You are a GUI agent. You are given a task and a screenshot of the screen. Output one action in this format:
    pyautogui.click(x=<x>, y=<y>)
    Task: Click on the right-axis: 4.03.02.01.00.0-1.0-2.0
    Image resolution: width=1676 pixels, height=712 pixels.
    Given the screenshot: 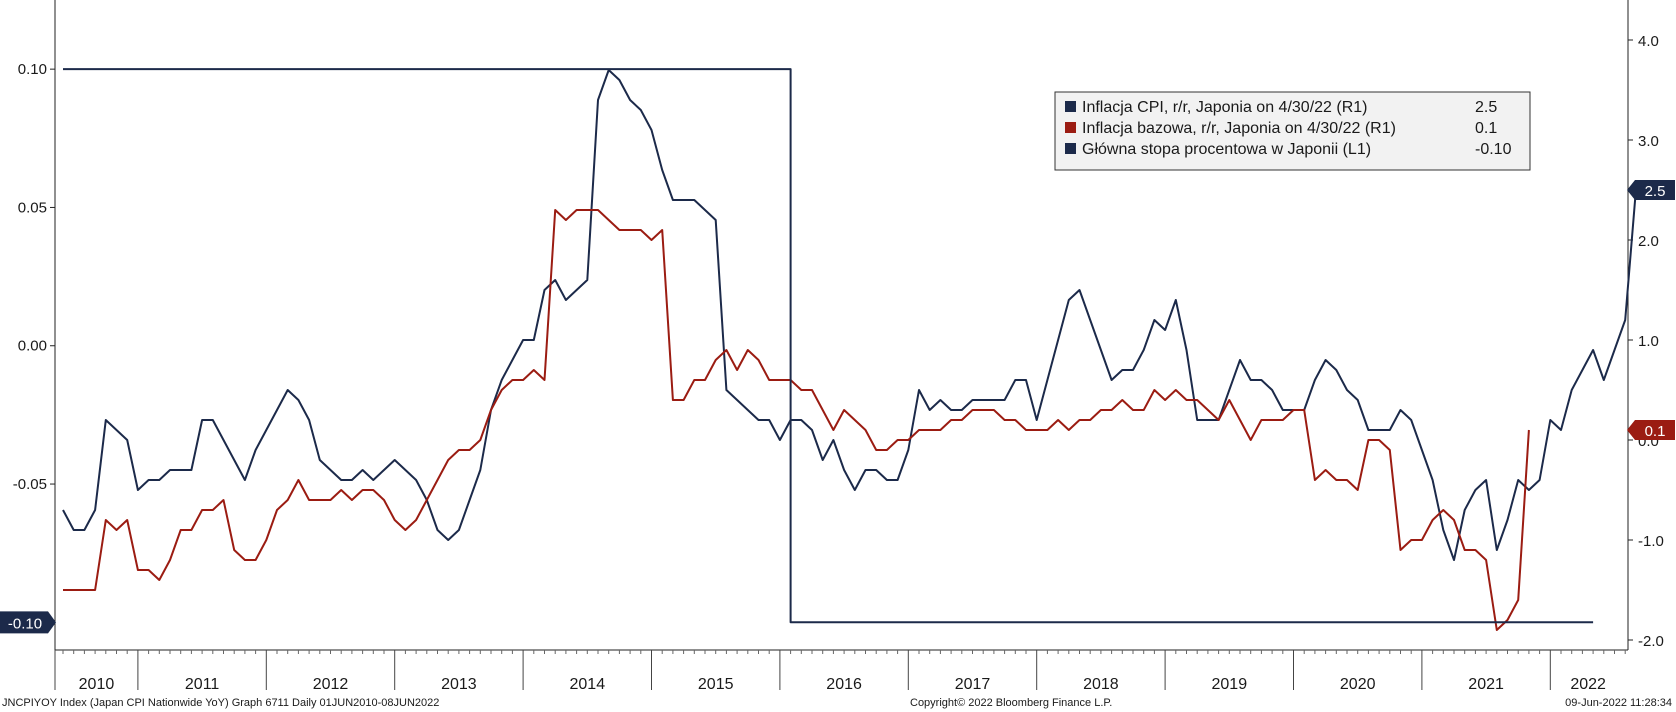 What is the action you would take?
    pyautogui.click(x=1646, y=341)
    